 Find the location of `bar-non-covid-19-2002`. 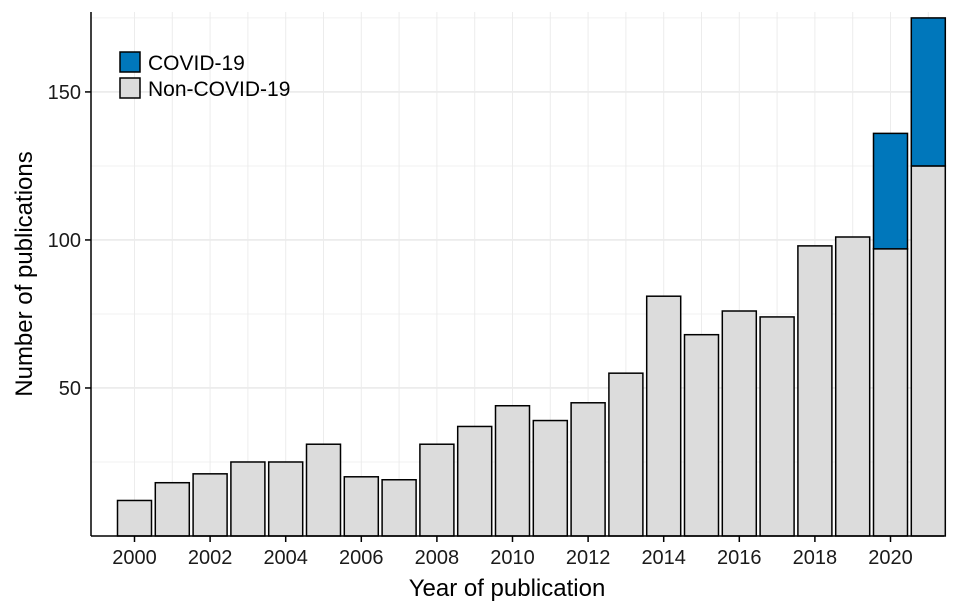

bar-non-covid-19-2002 is located at coordinates (210, 505).